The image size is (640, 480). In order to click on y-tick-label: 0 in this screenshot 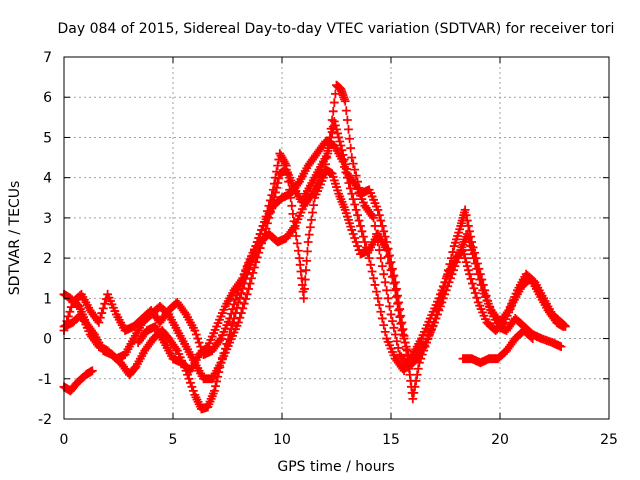, I will do `click(47, 340)`.